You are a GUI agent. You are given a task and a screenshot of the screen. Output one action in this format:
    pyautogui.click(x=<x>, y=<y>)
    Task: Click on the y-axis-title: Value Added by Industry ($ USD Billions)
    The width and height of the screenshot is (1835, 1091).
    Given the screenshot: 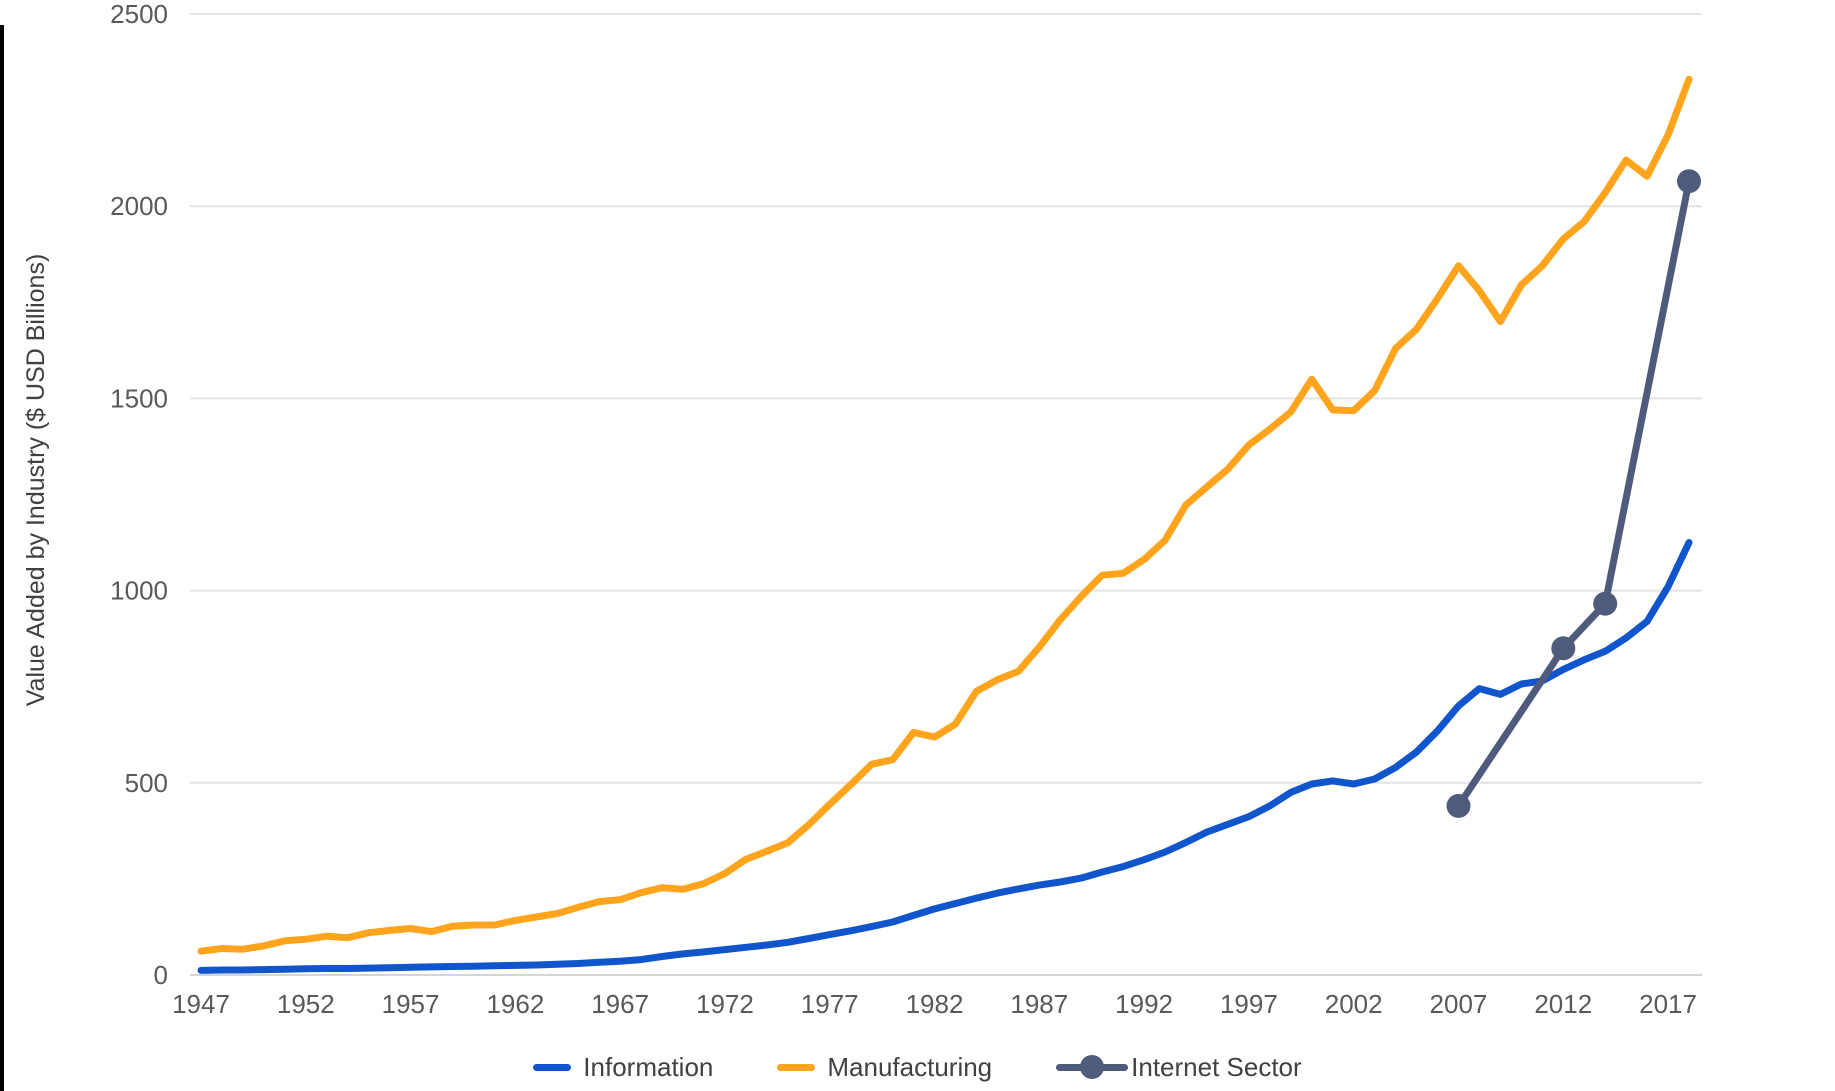 What is the action you would take?
    pyautogui.click(x=36, y=480)
    